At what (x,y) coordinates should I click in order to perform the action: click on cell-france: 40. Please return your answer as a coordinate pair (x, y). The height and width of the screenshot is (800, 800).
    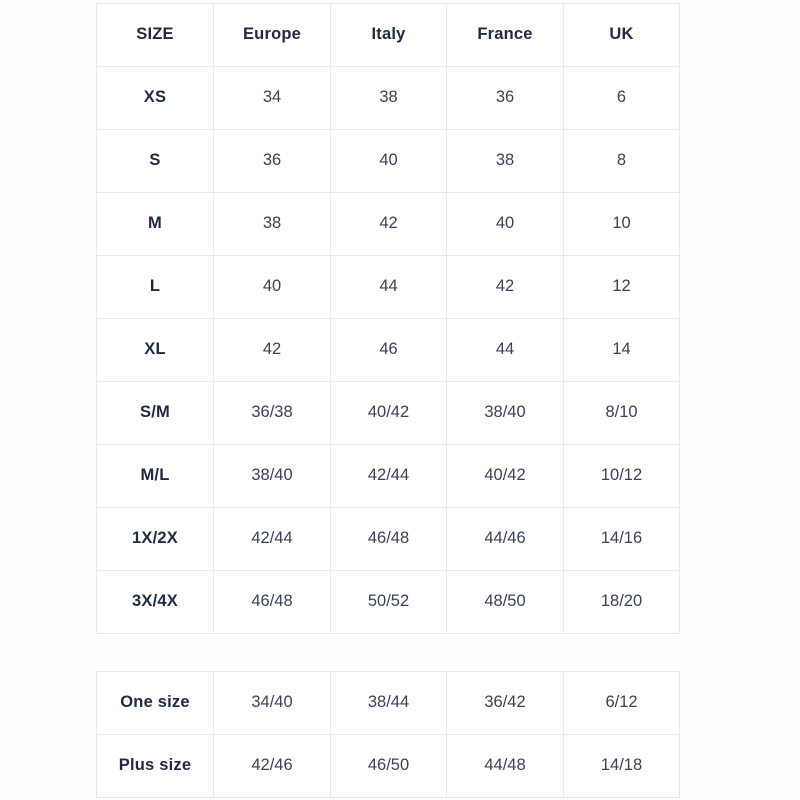
    Looking at the image, I should click on (505, 224).